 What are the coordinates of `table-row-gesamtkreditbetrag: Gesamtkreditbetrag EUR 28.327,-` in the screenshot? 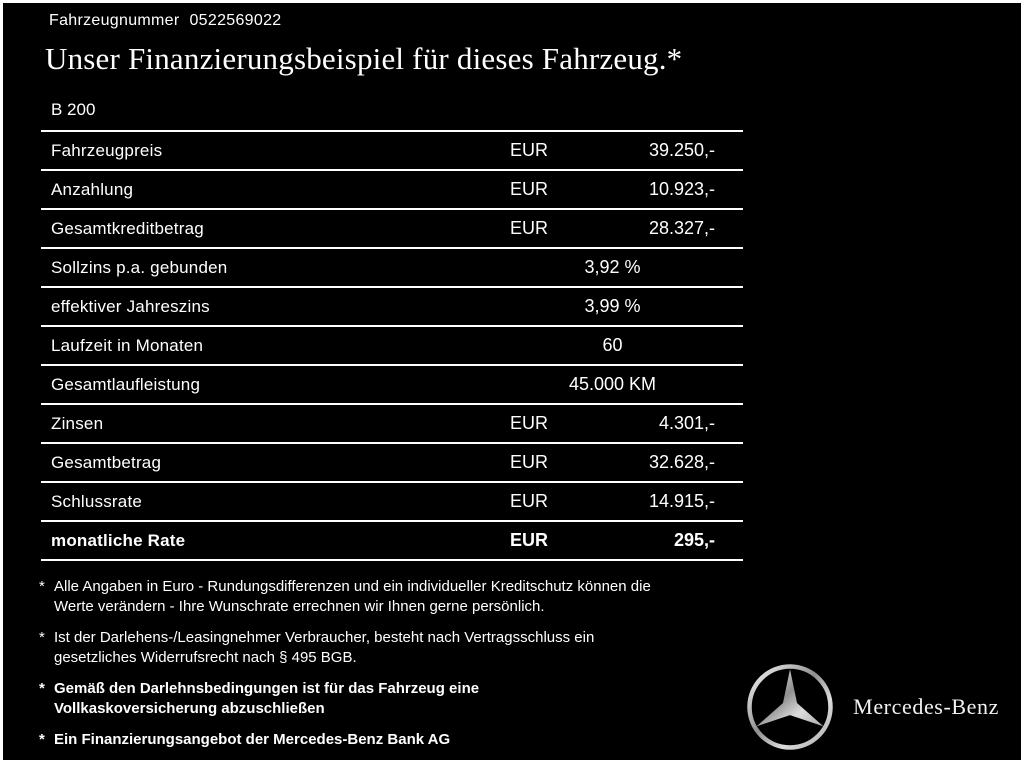 It's located at (392, 227).